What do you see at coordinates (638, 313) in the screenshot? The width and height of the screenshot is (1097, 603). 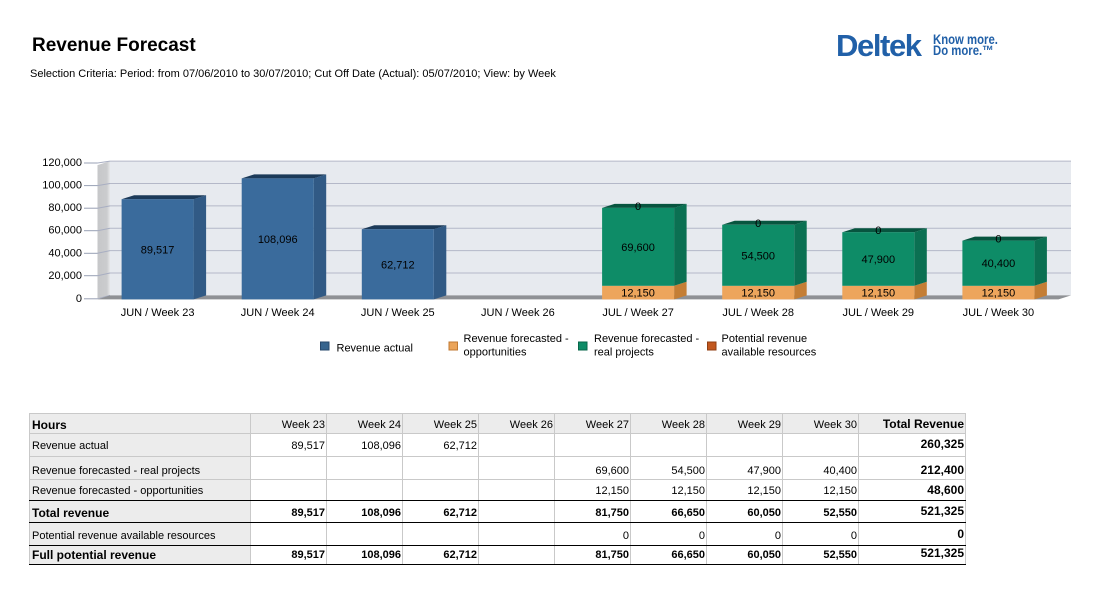 I see `svg-text: JUL / Week 27` at bounding box center [638, 313].